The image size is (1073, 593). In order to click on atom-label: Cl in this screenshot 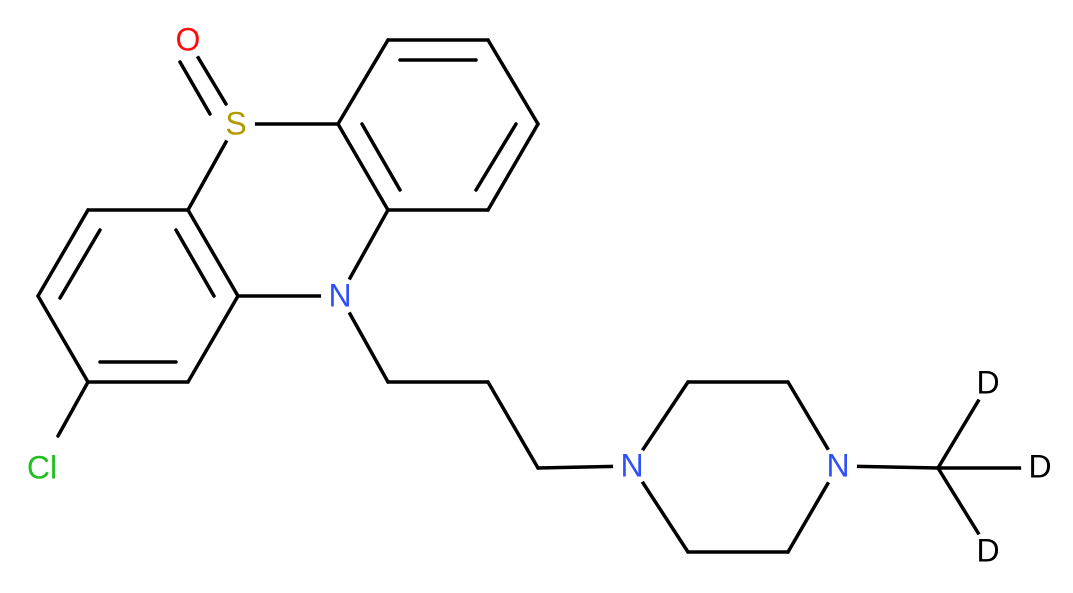, I will do `click(42, 467)`.